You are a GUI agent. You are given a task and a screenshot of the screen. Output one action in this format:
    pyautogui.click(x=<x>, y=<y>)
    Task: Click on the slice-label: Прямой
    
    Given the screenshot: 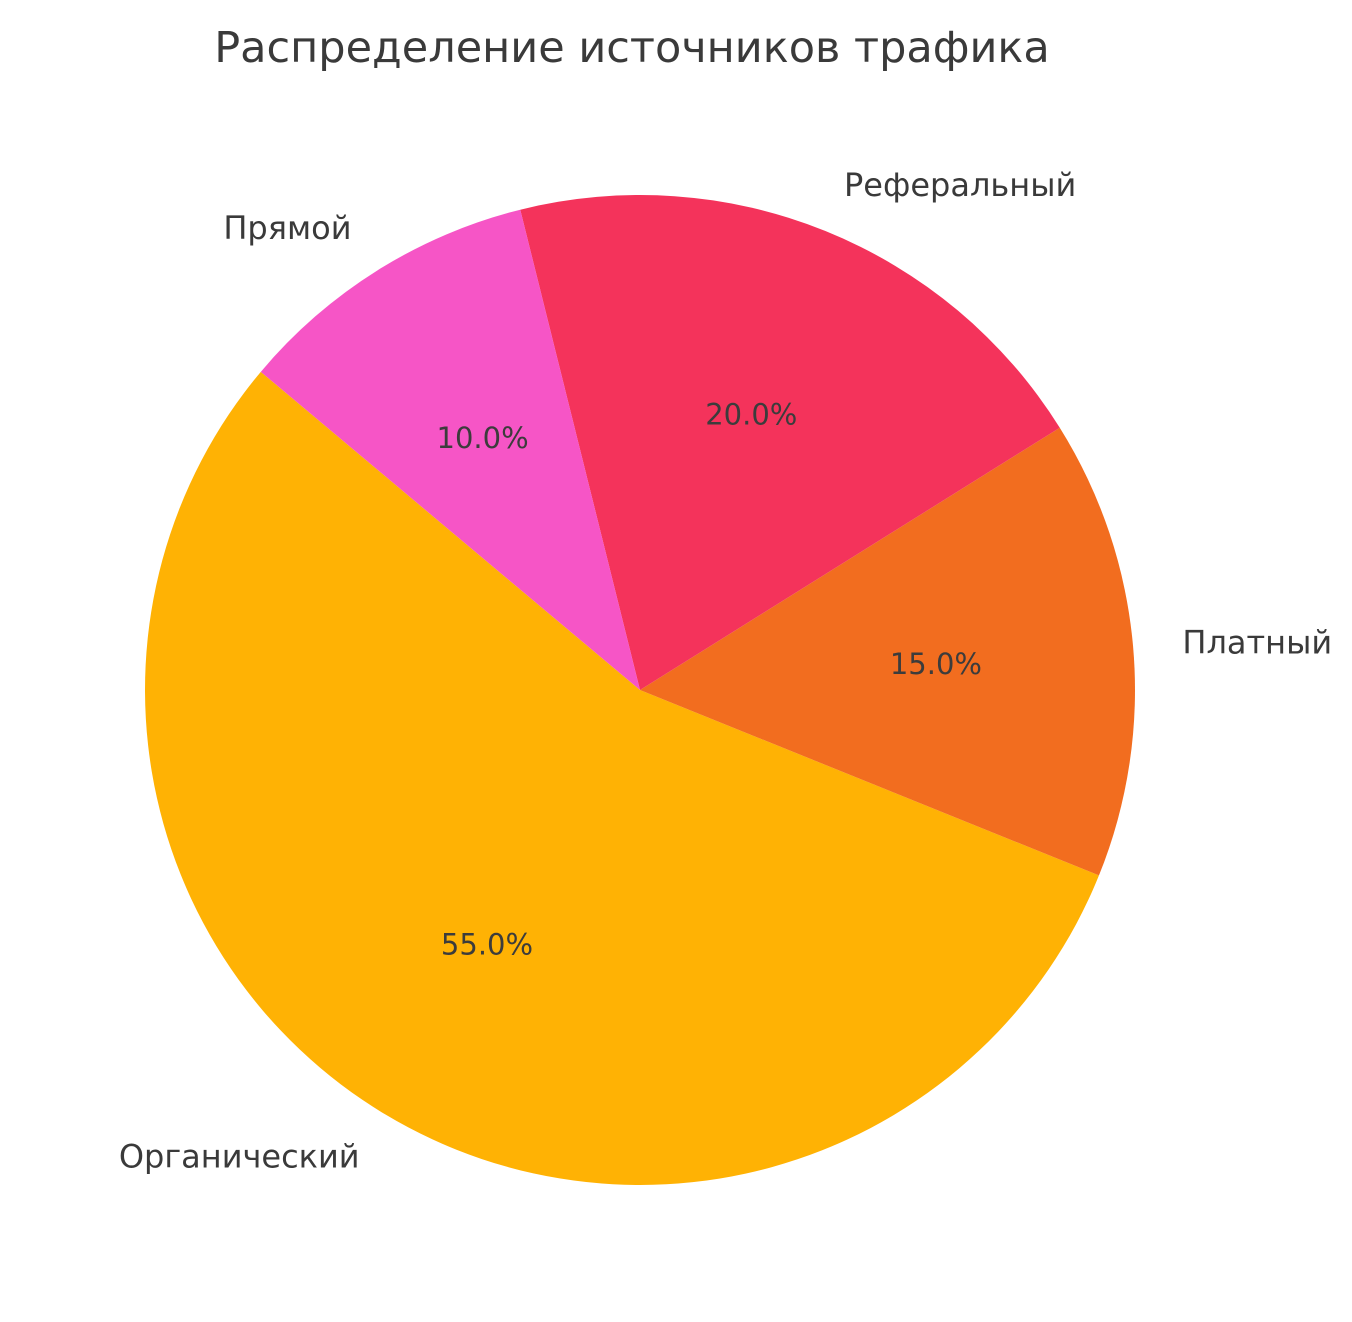 What is the action you would take?
    pyautogui.click(x=287, y=228)
    